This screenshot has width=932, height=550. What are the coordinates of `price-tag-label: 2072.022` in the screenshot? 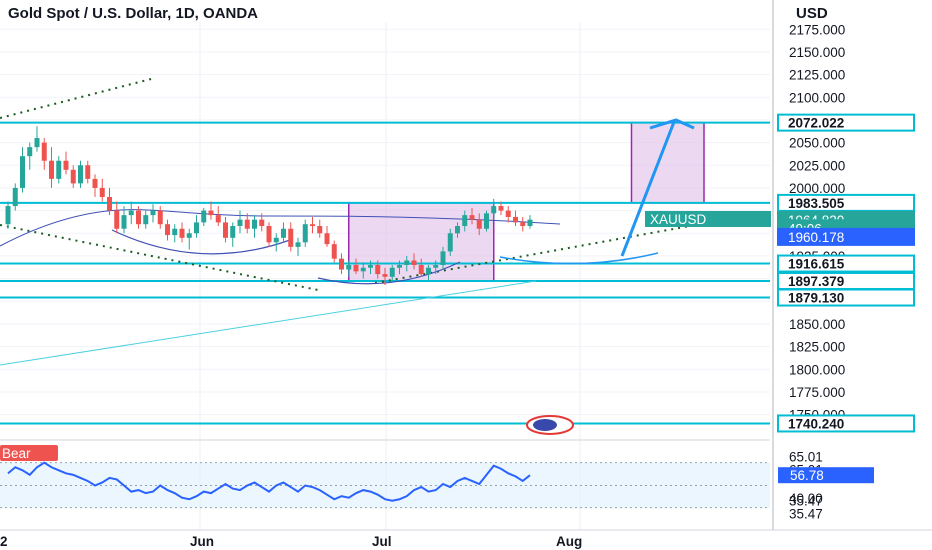 It's located at (816, 123).